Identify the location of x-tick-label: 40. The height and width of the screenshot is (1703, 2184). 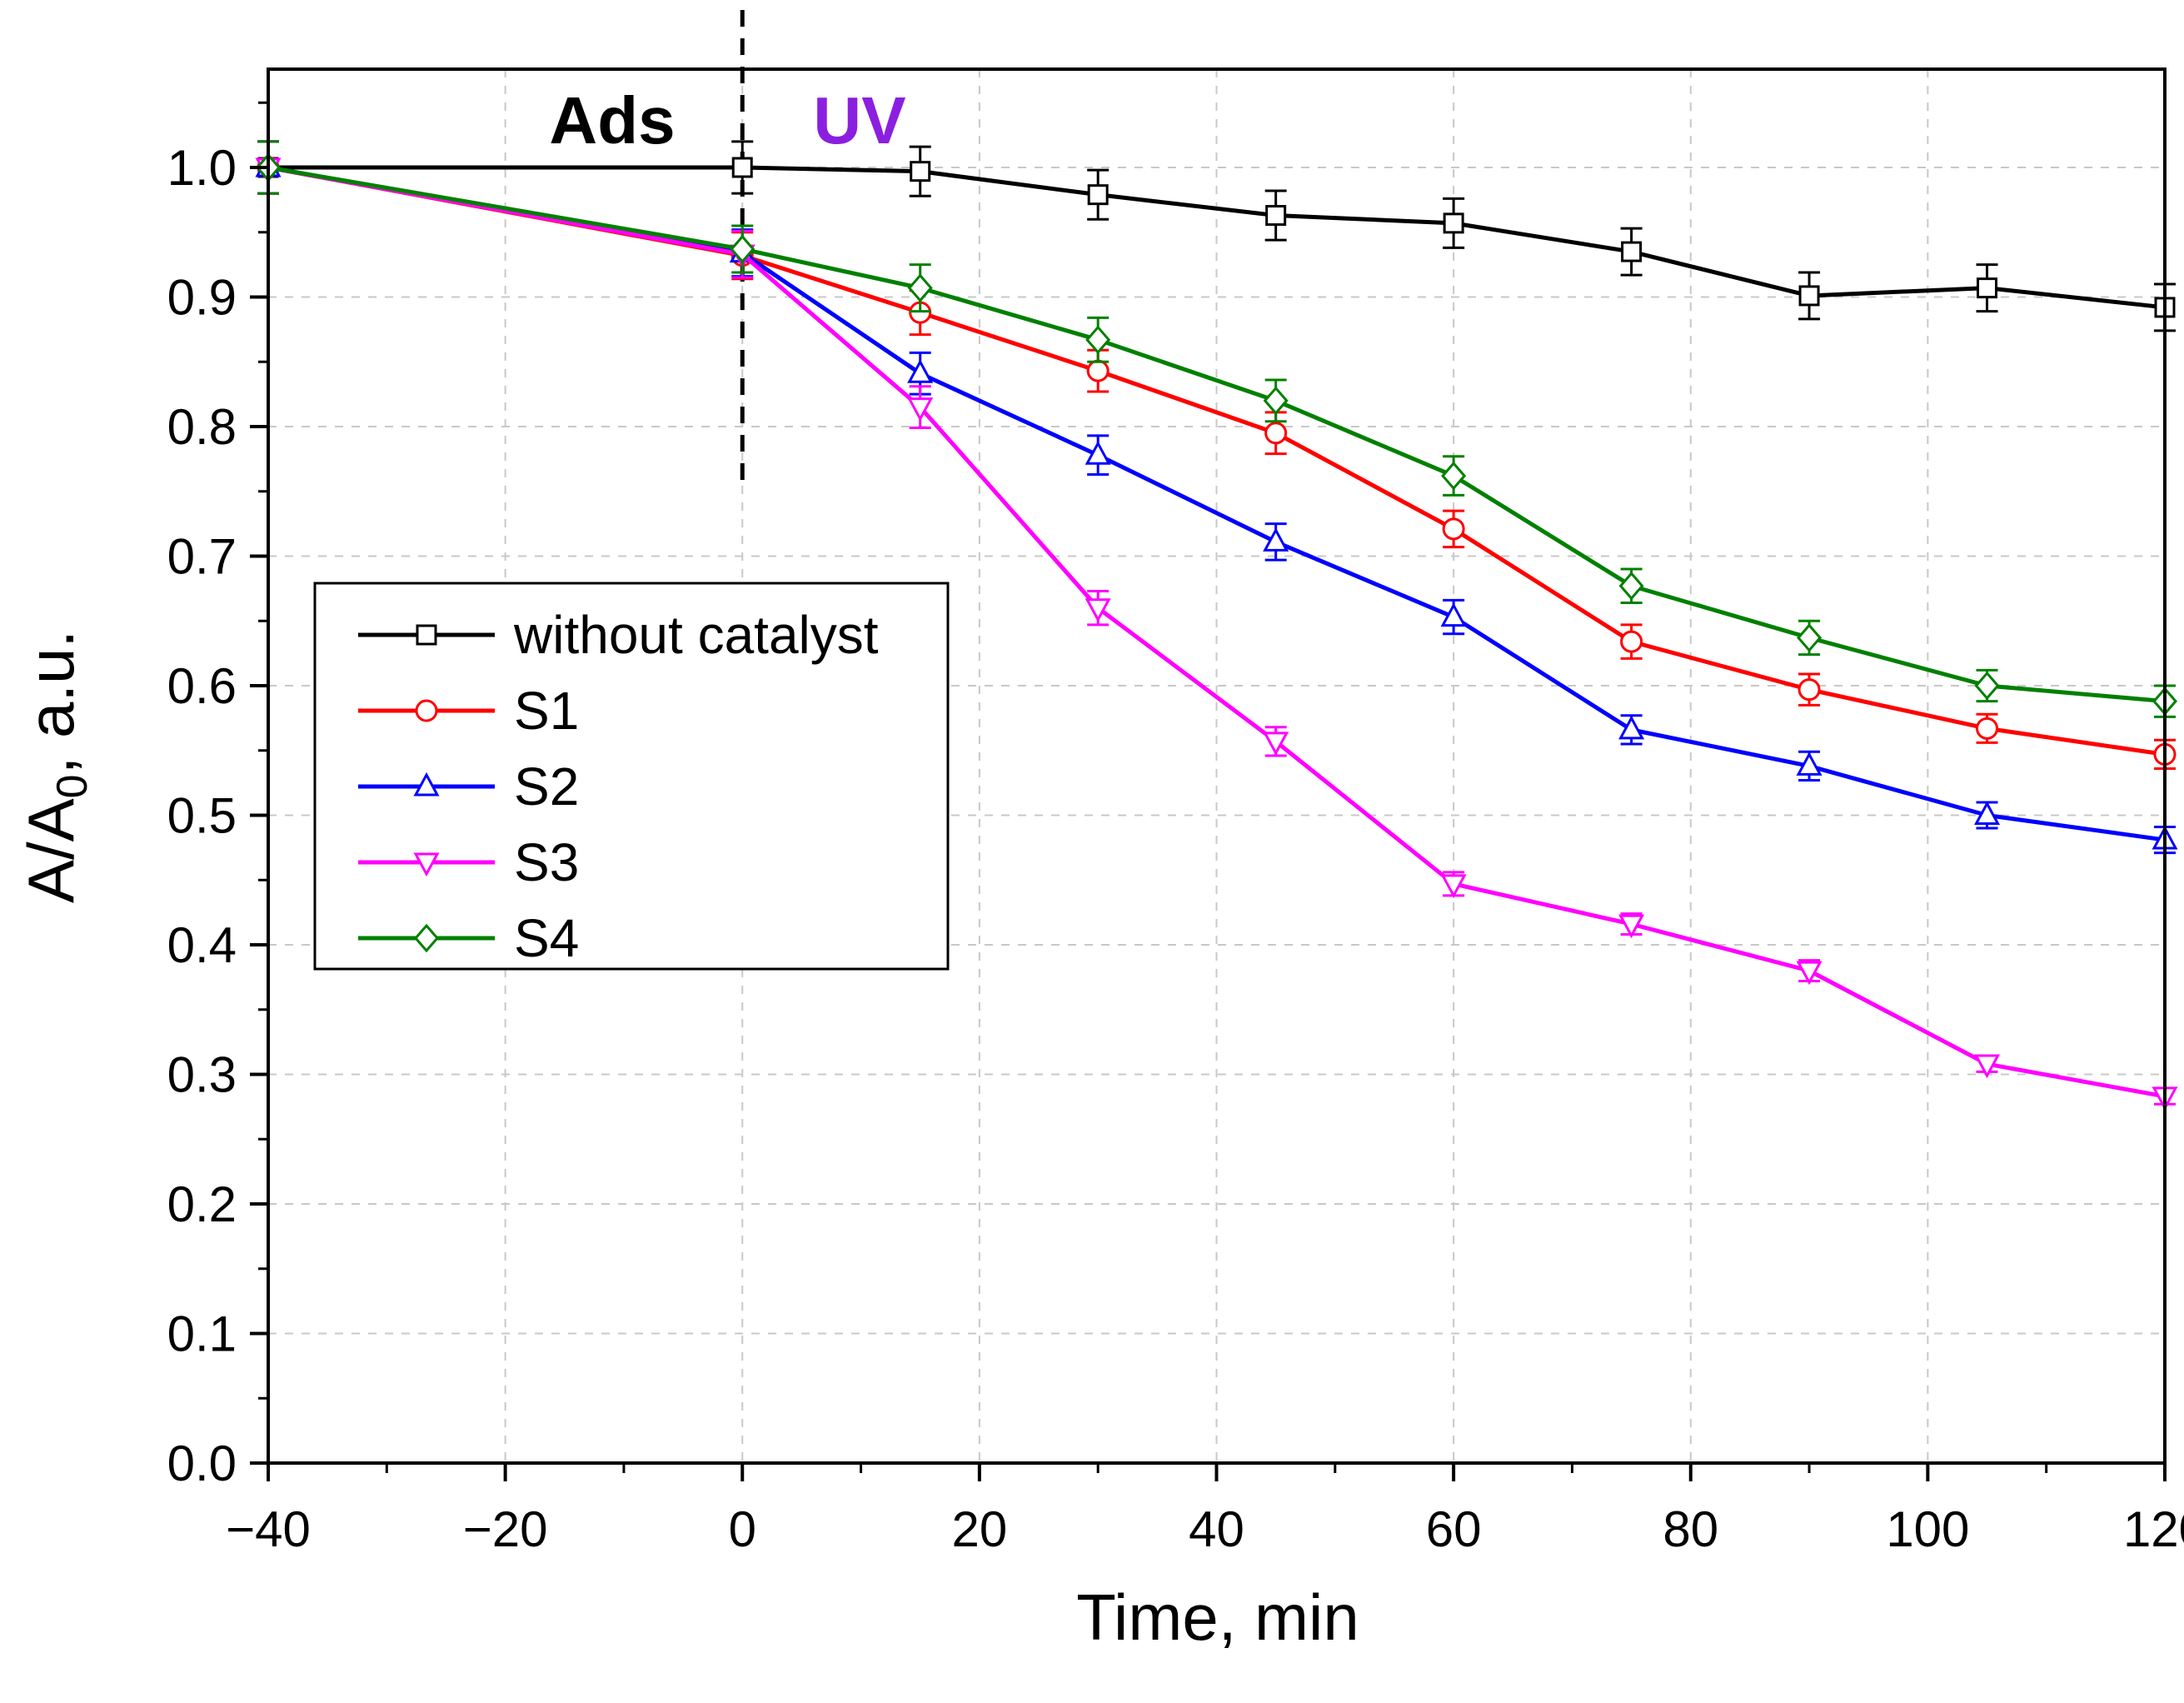
(1216, 1529).